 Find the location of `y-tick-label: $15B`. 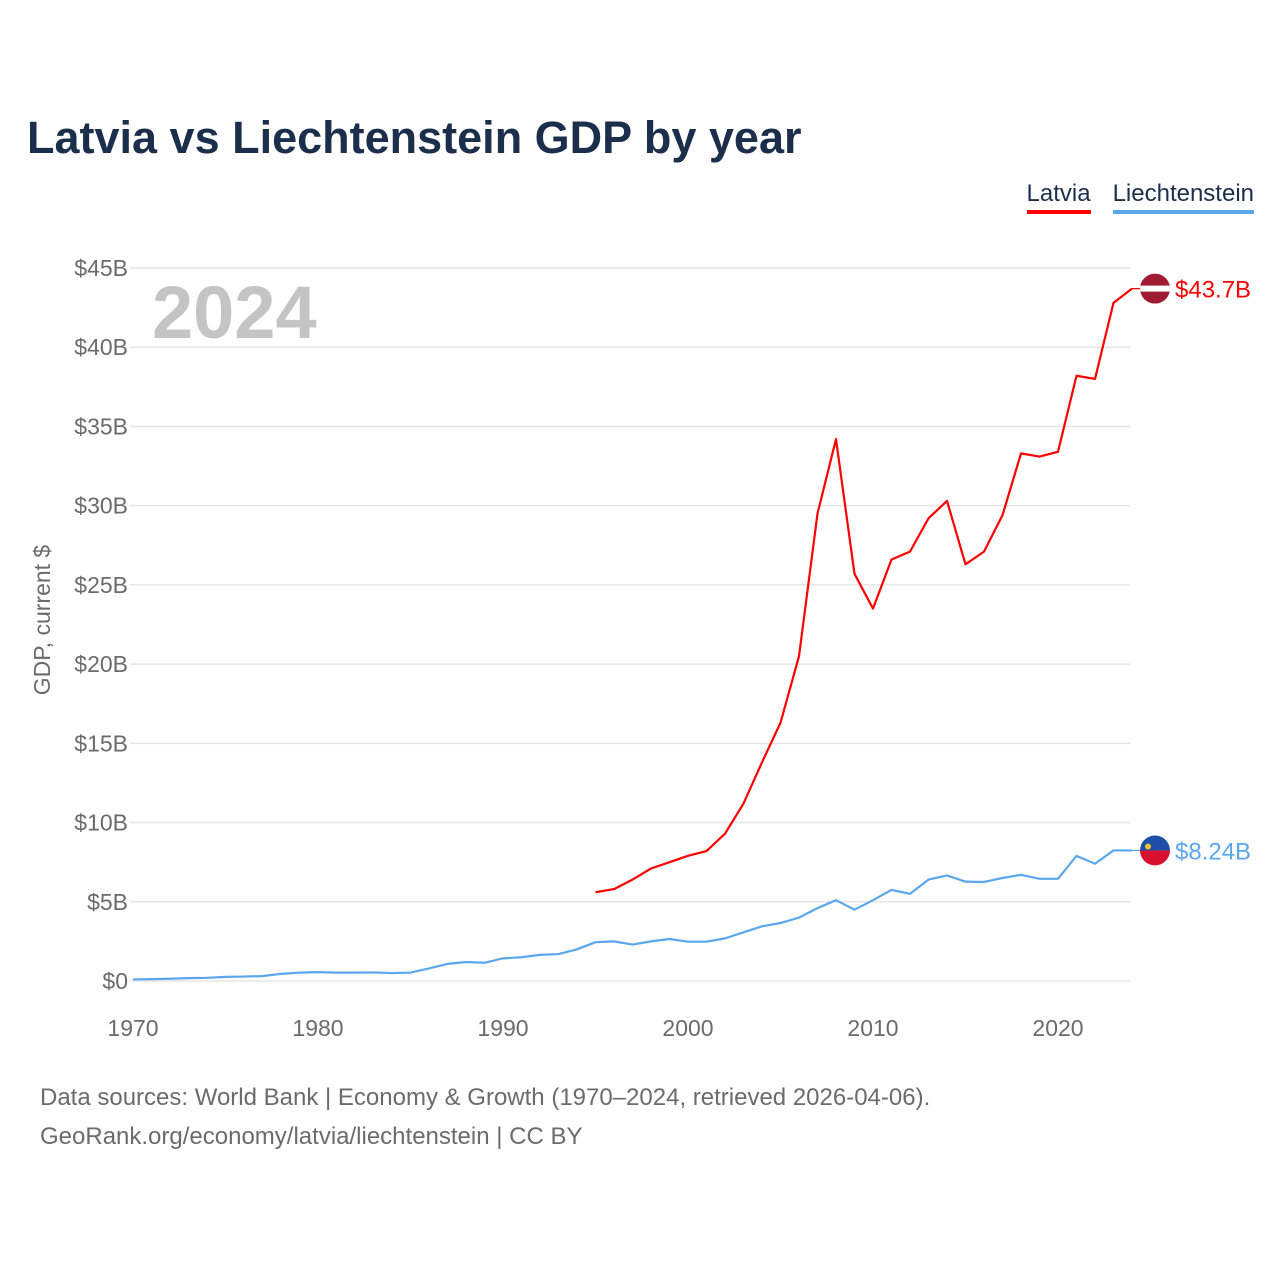

y-tick-label: $15B is located at coordinates (101, 743).